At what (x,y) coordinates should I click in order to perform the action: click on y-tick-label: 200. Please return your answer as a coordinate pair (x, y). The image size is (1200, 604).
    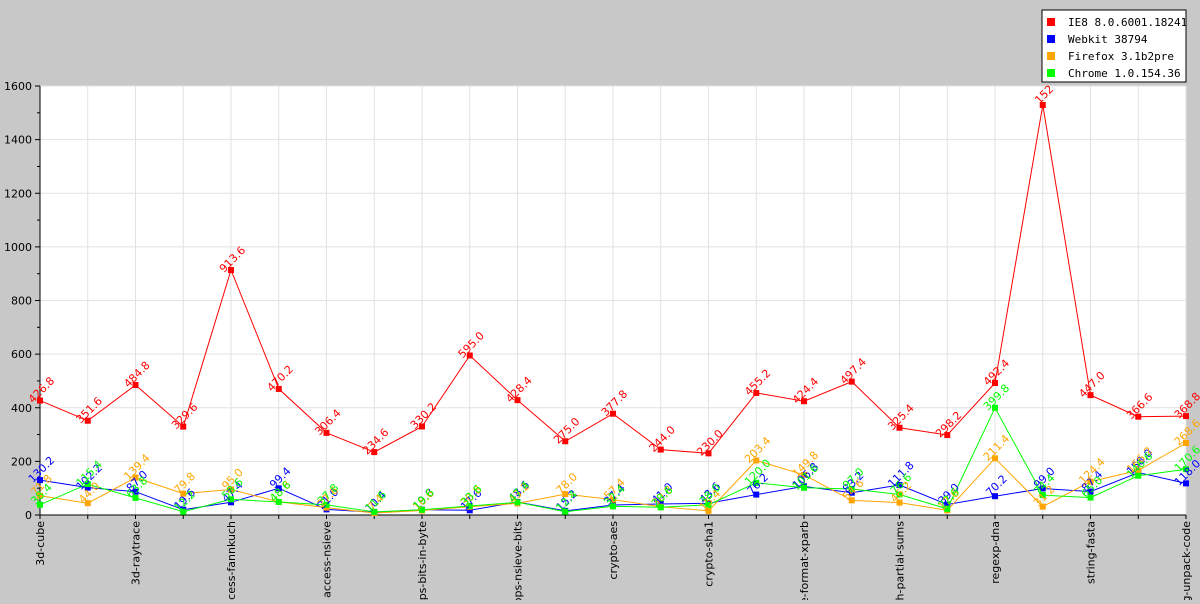
    Looking at the image, I should click on (21, 461).